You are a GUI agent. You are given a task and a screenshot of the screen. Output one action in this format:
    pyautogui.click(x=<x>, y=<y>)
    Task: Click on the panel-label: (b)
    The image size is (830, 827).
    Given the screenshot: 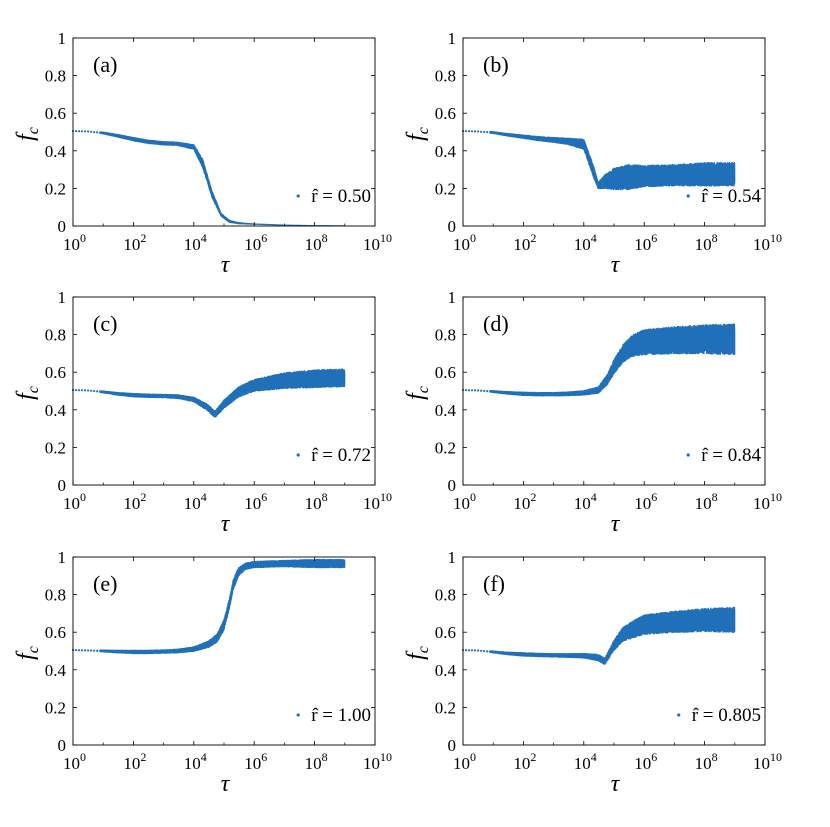 What is the action you would take?
    pyautogui.click(x=496, y=64)
    